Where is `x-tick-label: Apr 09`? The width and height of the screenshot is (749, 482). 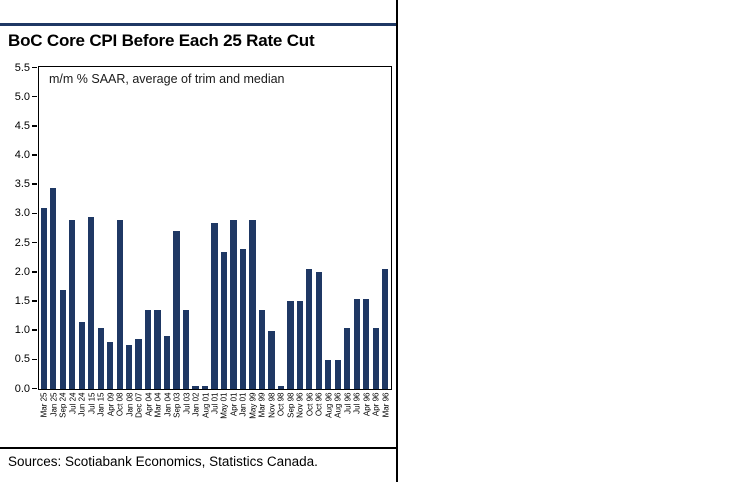 x-tick-label: Apr 09 is located at coordinates (111, 404).